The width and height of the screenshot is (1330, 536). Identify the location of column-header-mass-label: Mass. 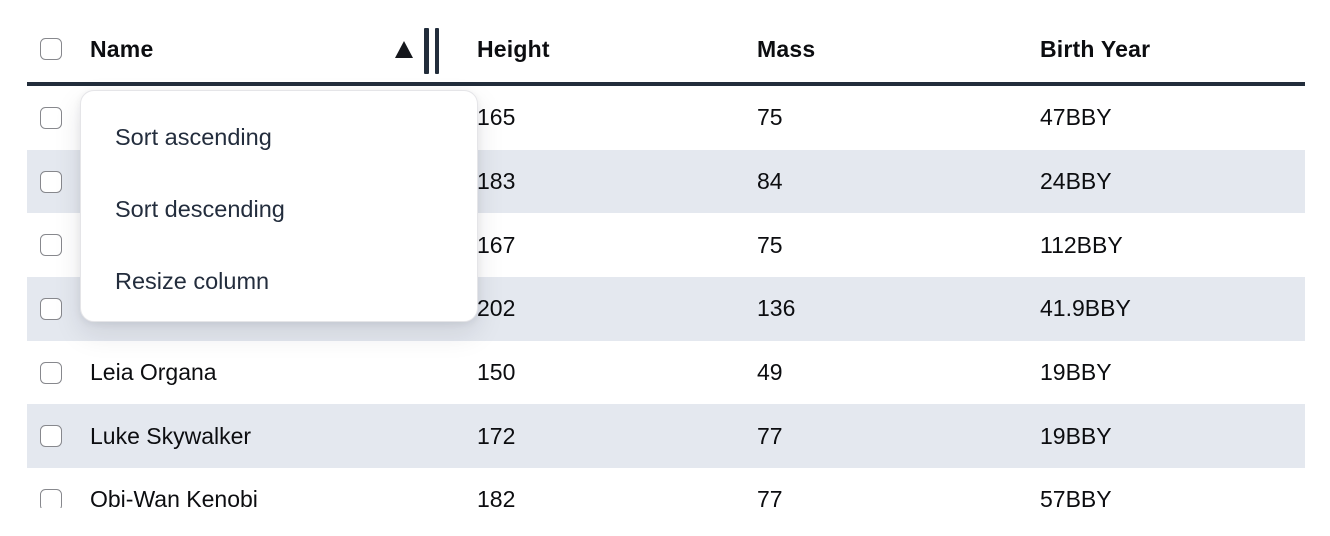
(786, 48).